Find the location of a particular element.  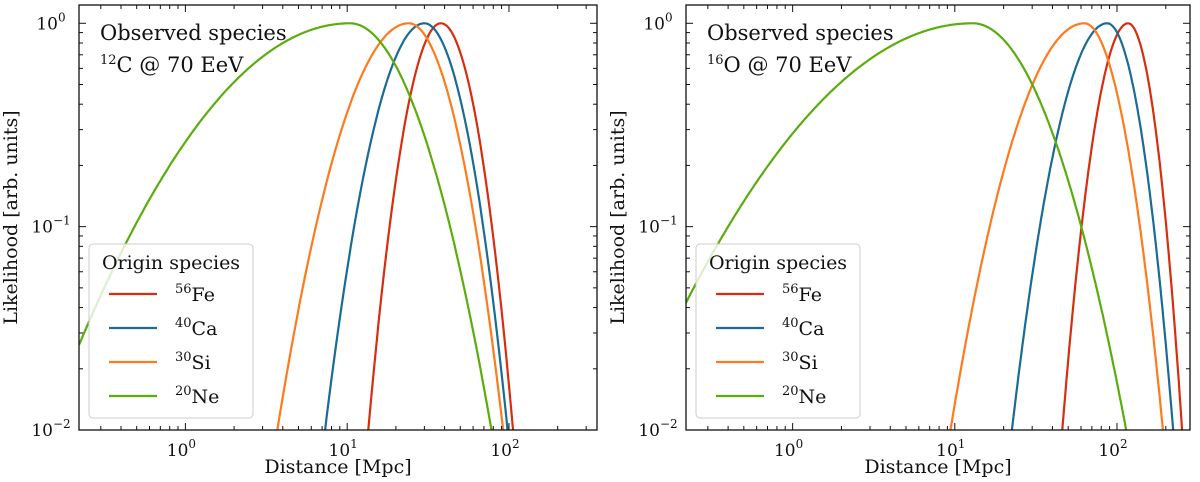

annotation-species: 12C @ 70 EeV is located at coordinates (172, 65).